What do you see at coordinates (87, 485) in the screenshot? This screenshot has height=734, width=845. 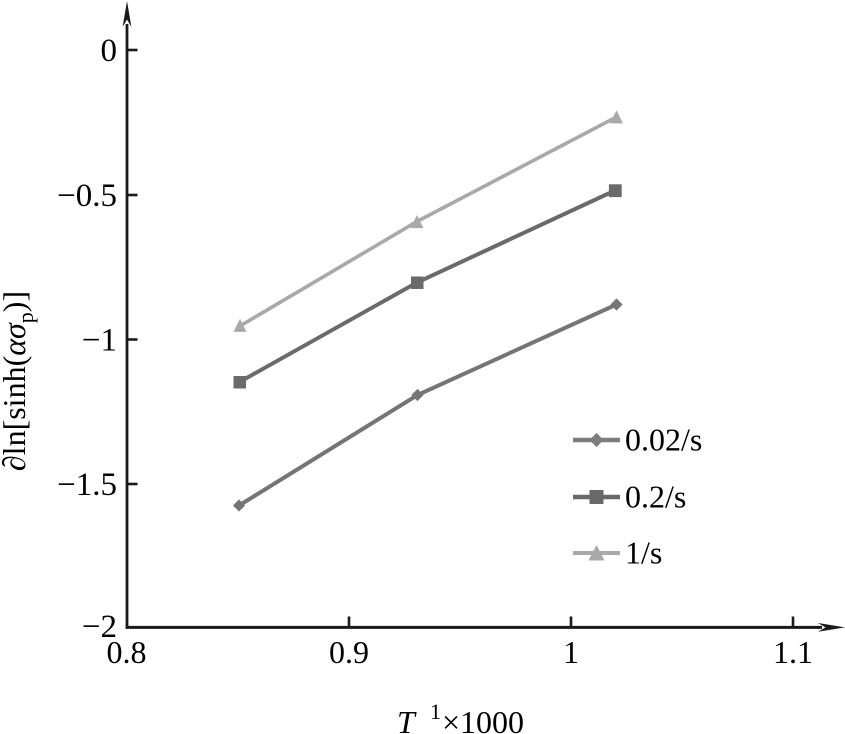 I see `svg-text: −1.5` at bounding box center [87, 485].